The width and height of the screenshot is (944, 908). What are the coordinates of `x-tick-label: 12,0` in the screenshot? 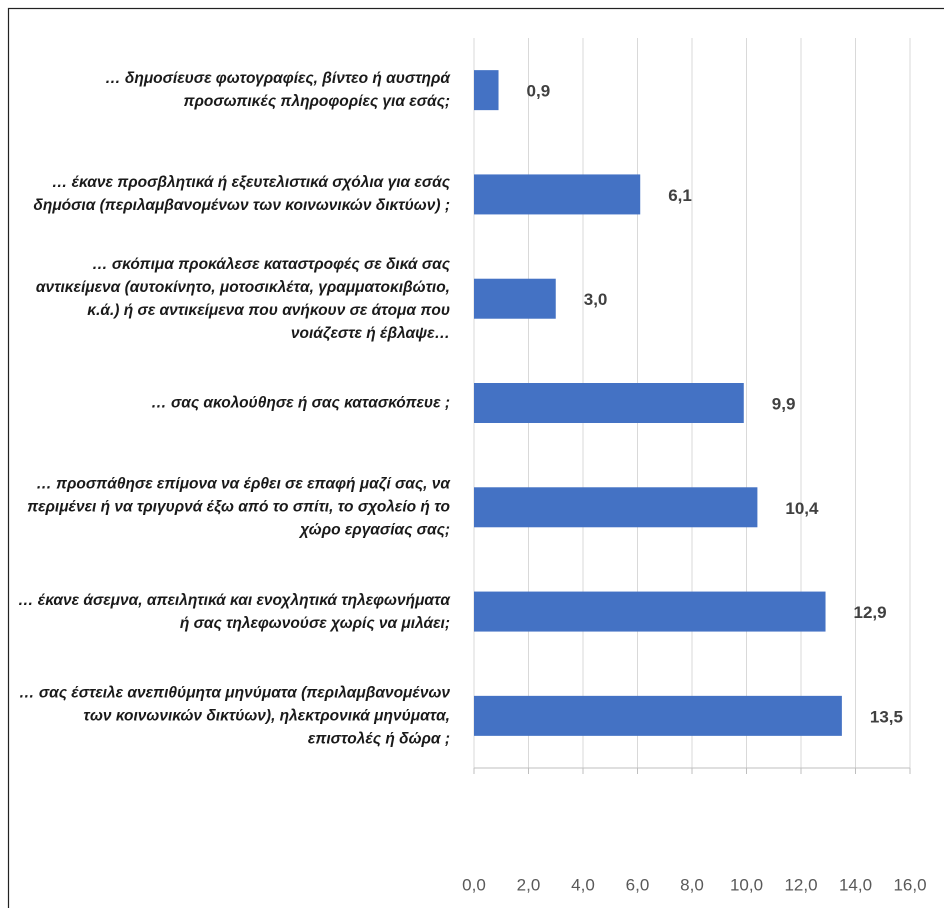 It's located at (800, 884).